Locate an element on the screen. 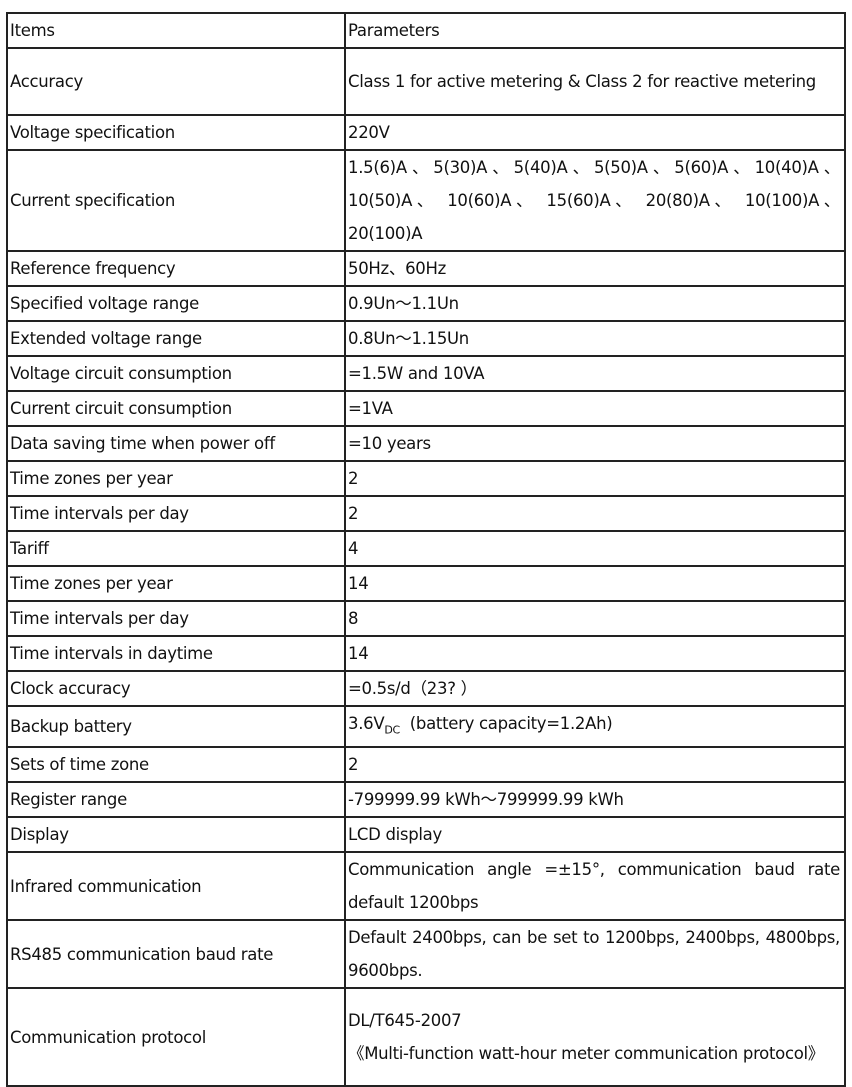  table-row: Clock accuracy =0.5s/d（23? ） is located at coordinates (426, 688).